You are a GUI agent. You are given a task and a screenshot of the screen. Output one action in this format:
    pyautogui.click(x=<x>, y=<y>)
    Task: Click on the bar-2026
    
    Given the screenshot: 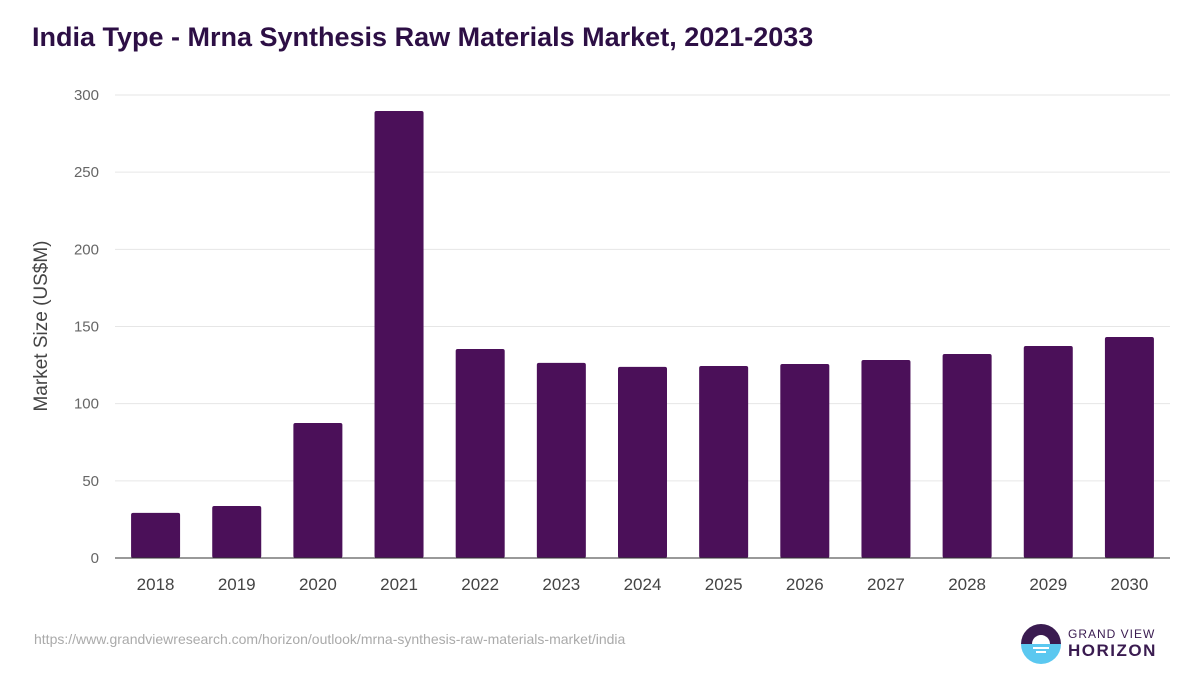 What is the action you would take?
    pyautogui.click(x=805, y=461)
    